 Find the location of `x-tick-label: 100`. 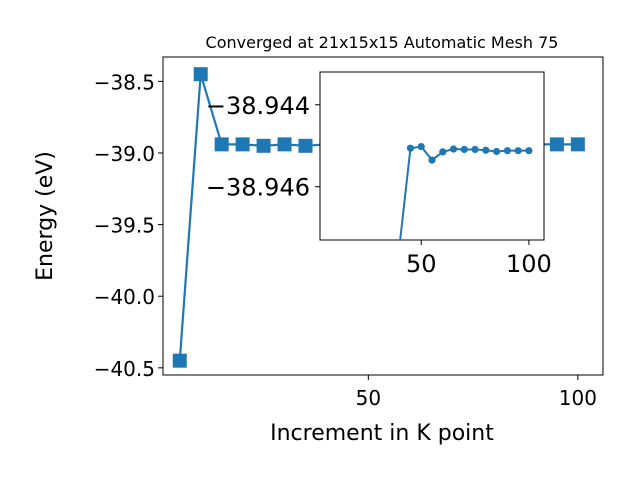

x-tick-label: 100 is located at coordinates (578, 398).